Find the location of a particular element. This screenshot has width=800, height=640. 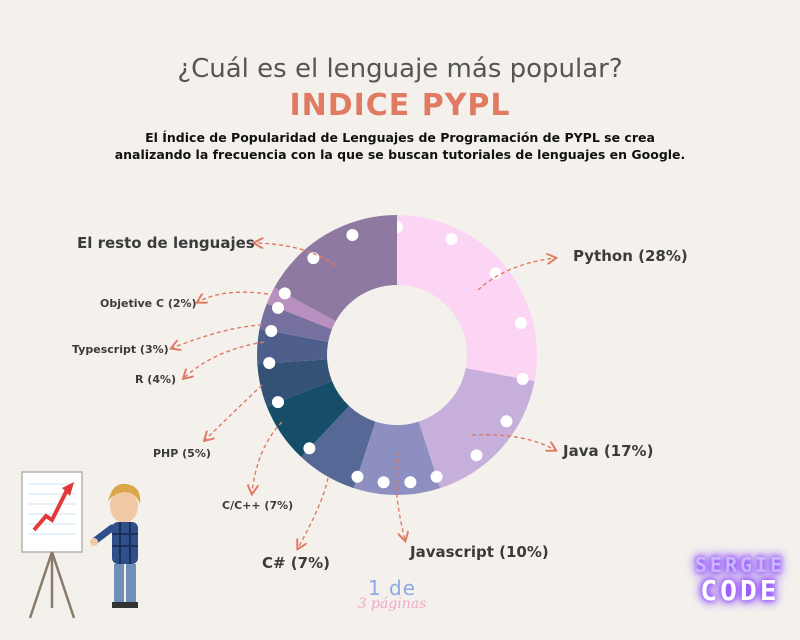

page-number: 1 de is located at coordinates (392, 588).